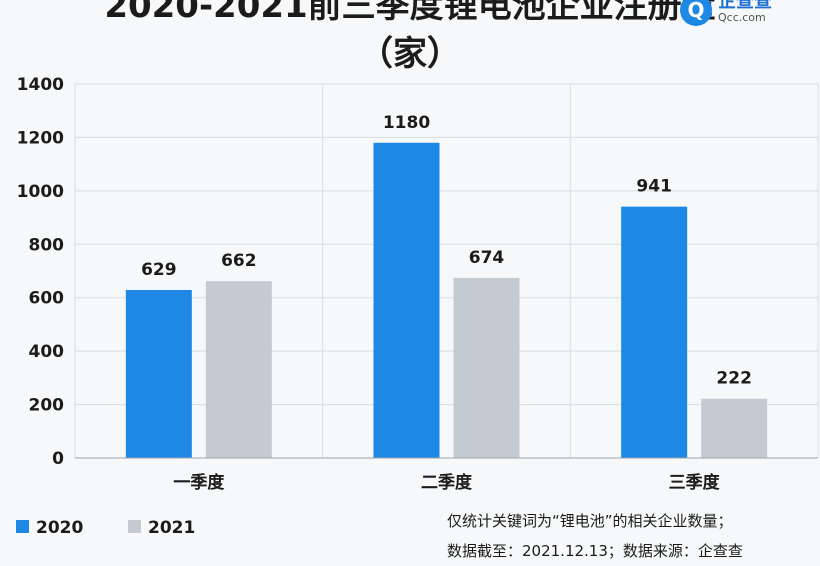 The height and width of the screenshot is (566, 820). What do you see at coordinates (47, 299) in the screenshot?
I see `y-tick-label: 600` at bounding box center [47, 299].